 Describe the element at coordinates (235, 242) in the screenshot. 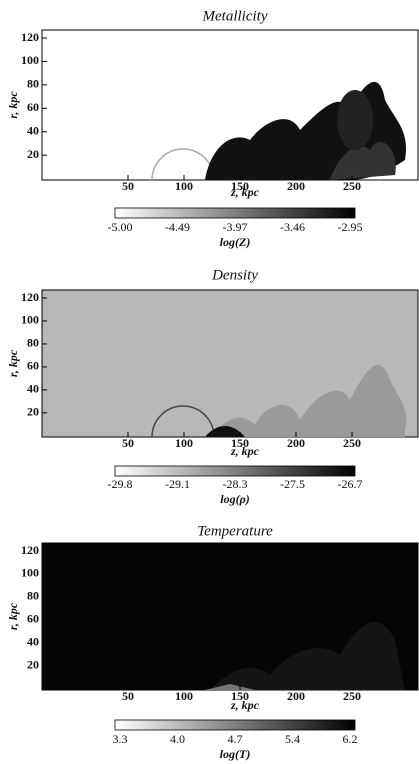

I see `colorbar-label: log(Z)` at that location.